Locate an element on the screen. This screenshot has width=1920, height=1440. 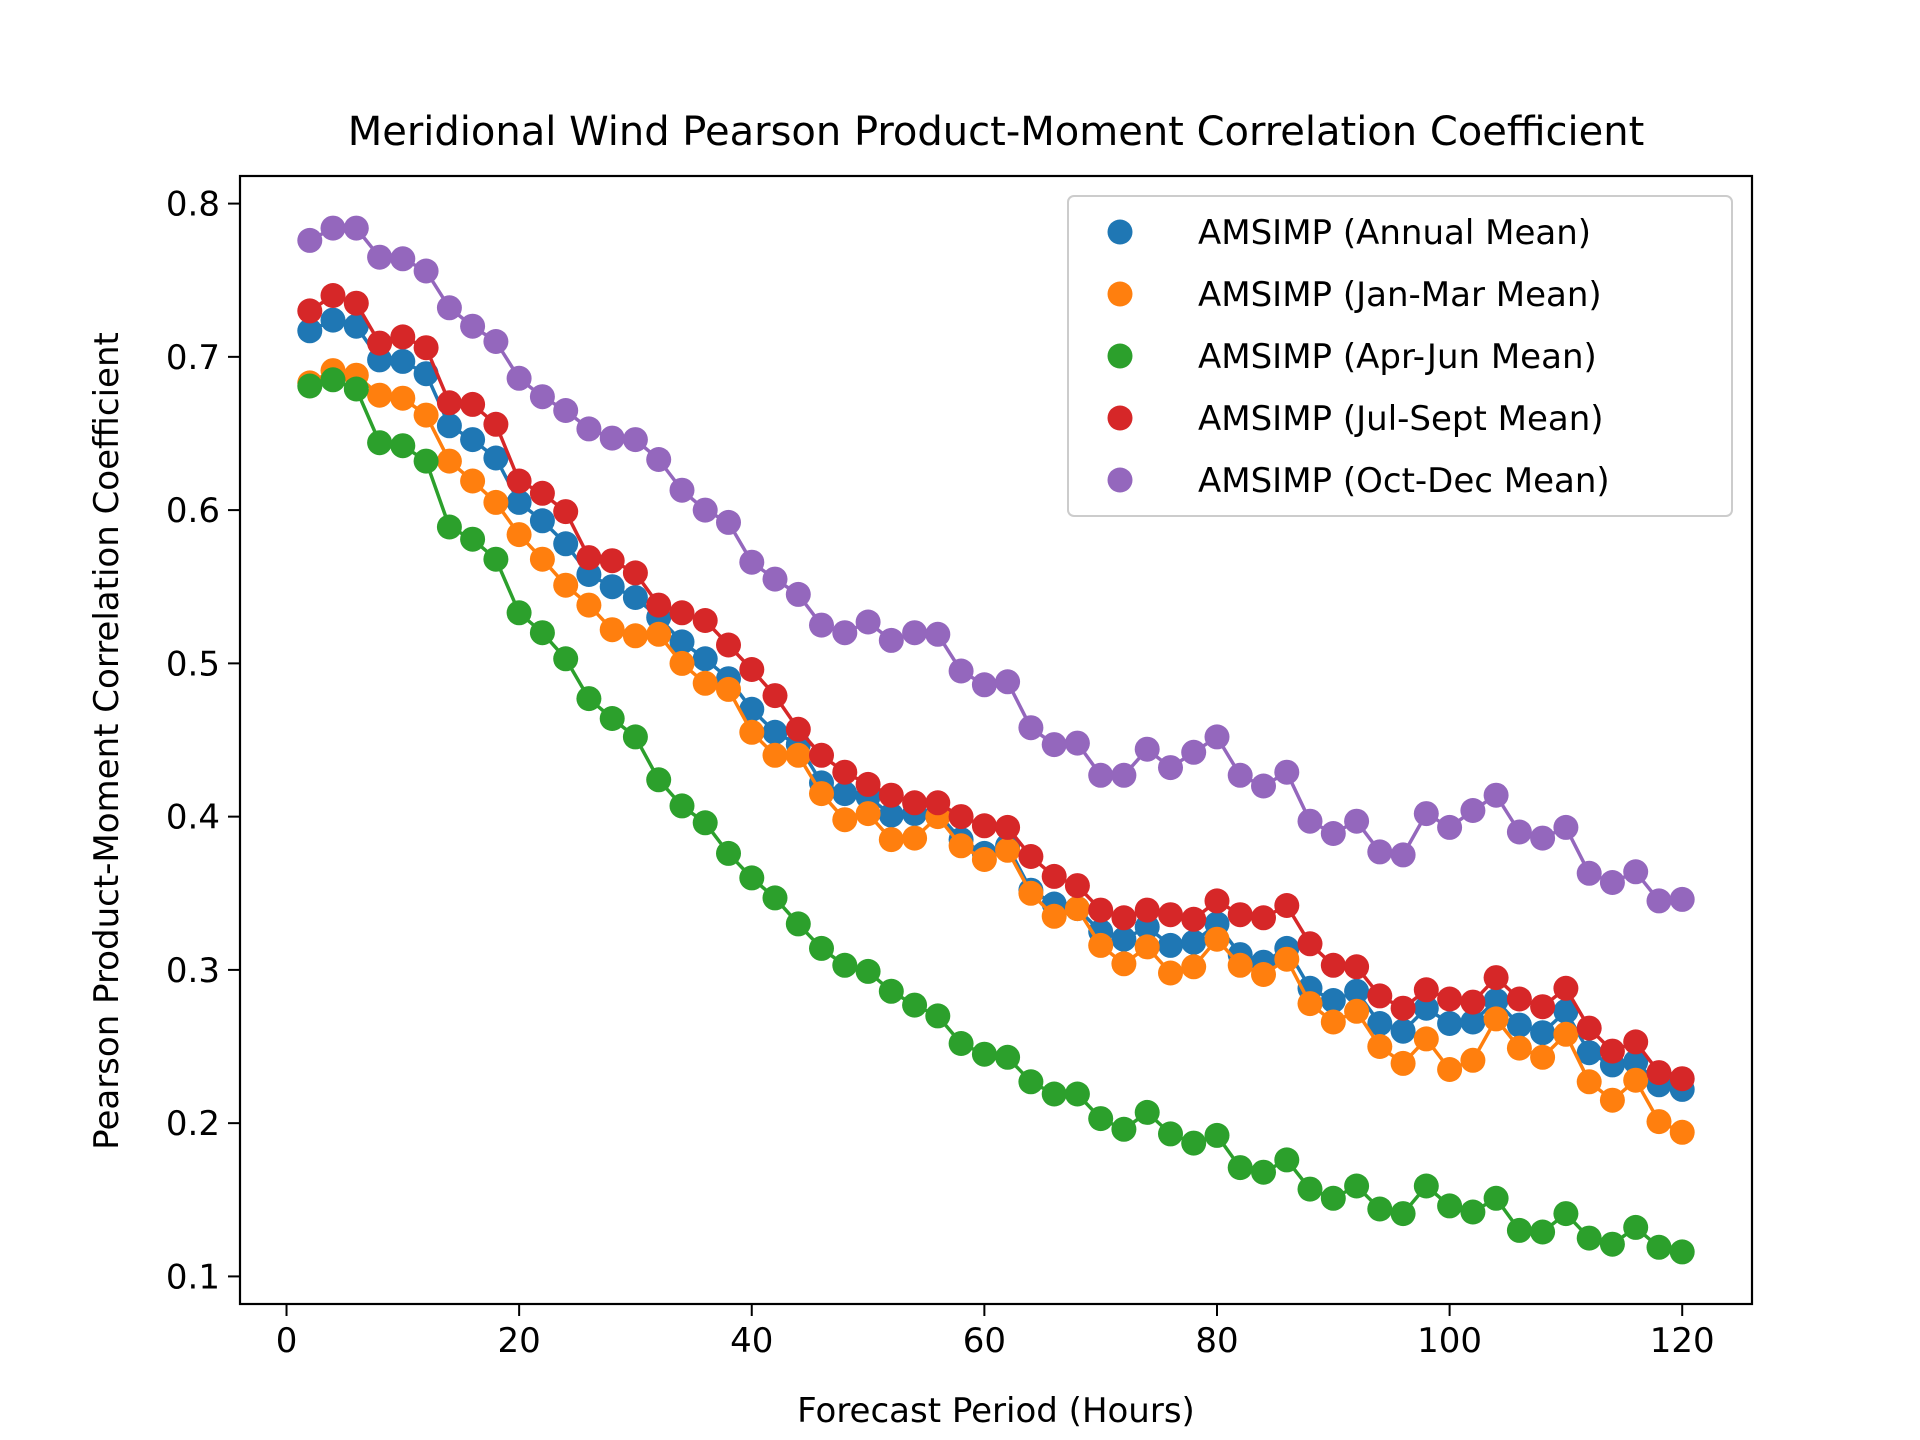
x-tick-label: 120 is located at coordinates (1682, 1341).